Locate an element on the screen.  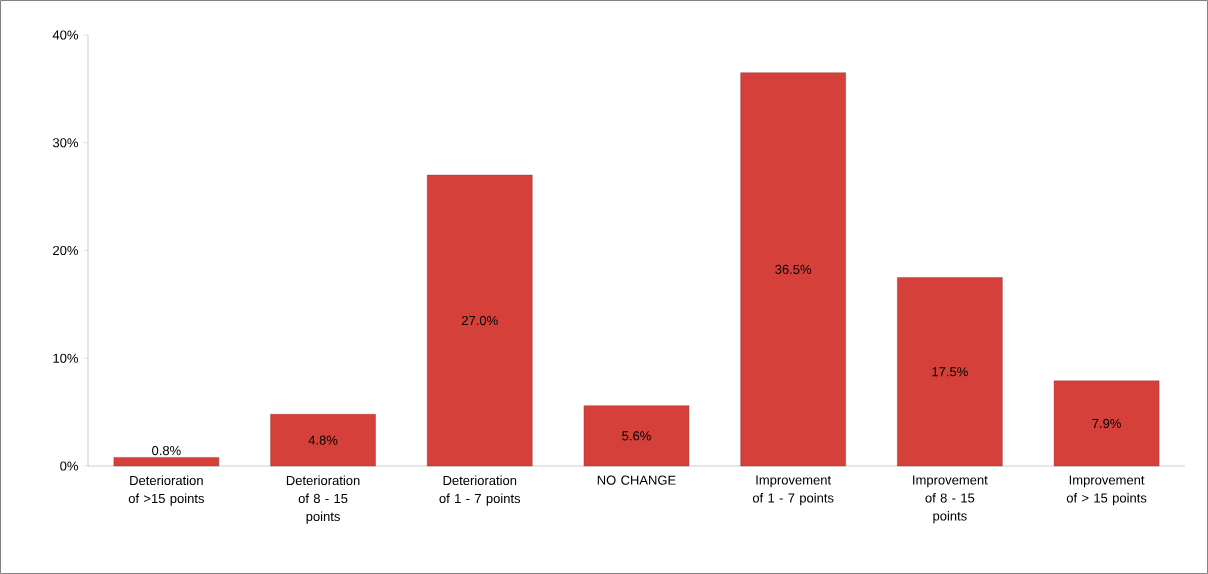
data-label: 27.0% is located at coordinates (479, 320).